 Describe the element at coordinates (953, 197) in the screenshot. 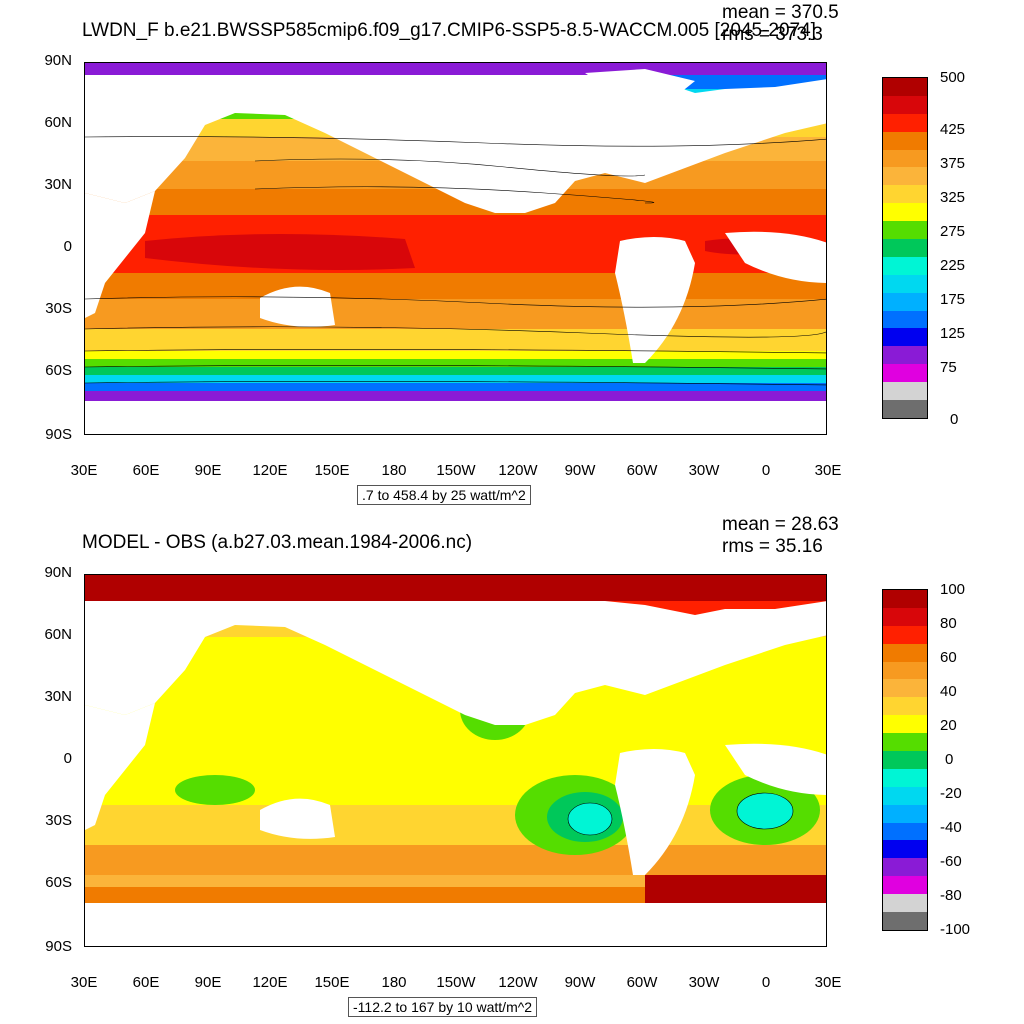

I see `top-colorbar-label: 325` at that location.